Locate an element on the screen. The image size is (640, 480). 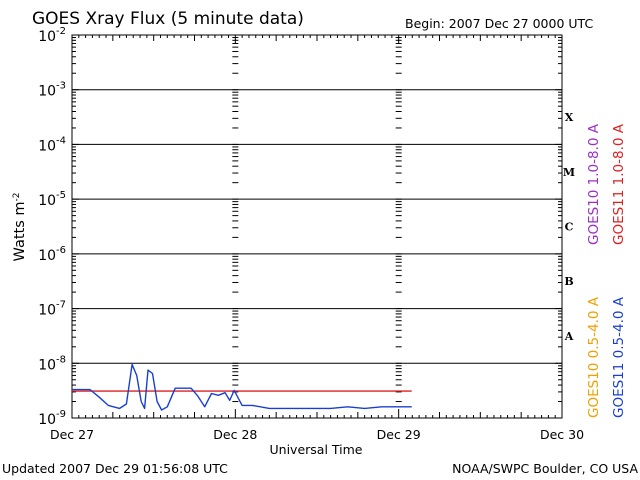
flare-class-labels: X M C B A is located at coordinates (569, 227).